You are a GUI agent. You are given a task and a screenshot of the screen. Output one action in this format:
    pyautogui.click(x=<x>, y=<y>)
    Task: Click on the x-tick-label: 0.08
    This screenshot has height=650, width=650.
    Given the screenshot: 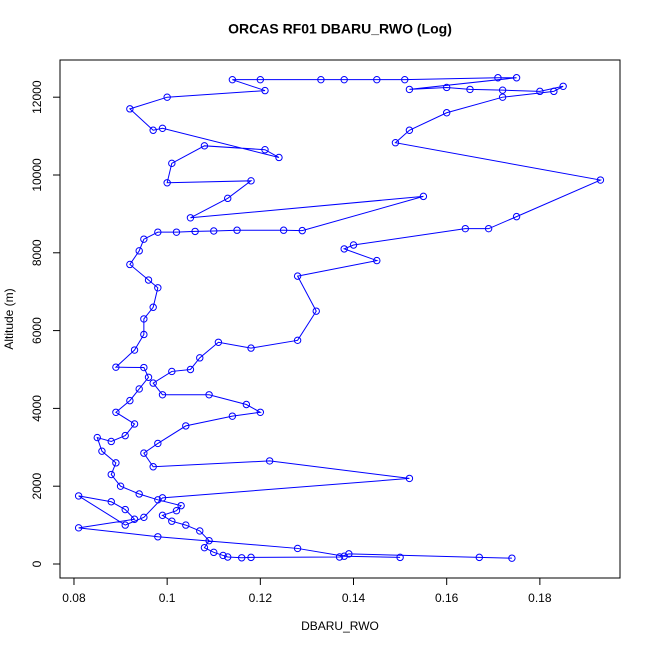 What is the action you would take?
    pyautogui.click(x=74, y=598)
    